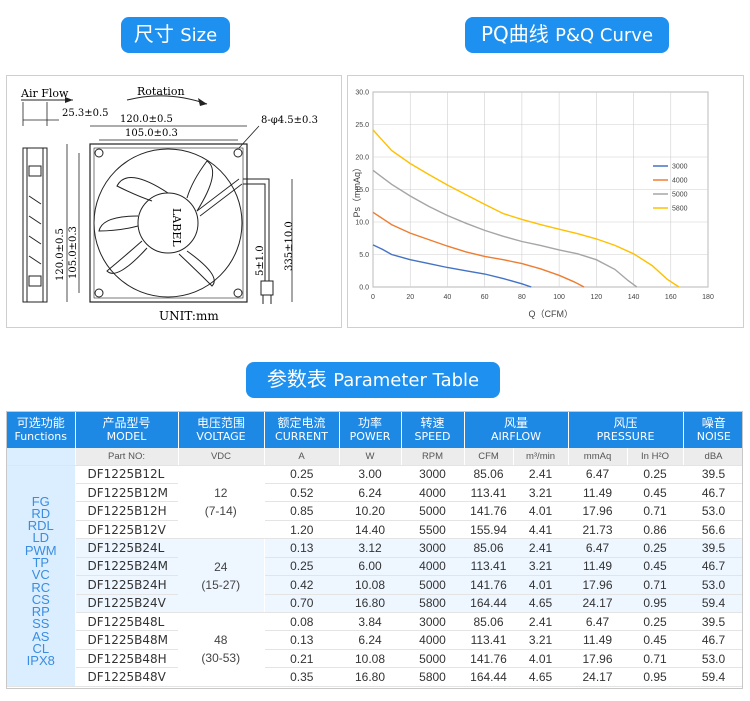 The height and width of the screenshot is (701, 750). What do you see at coordinates (126, 474) in the screenshot?
I see `model-cell: DF1225B12L` at bounding box center [126, 474].